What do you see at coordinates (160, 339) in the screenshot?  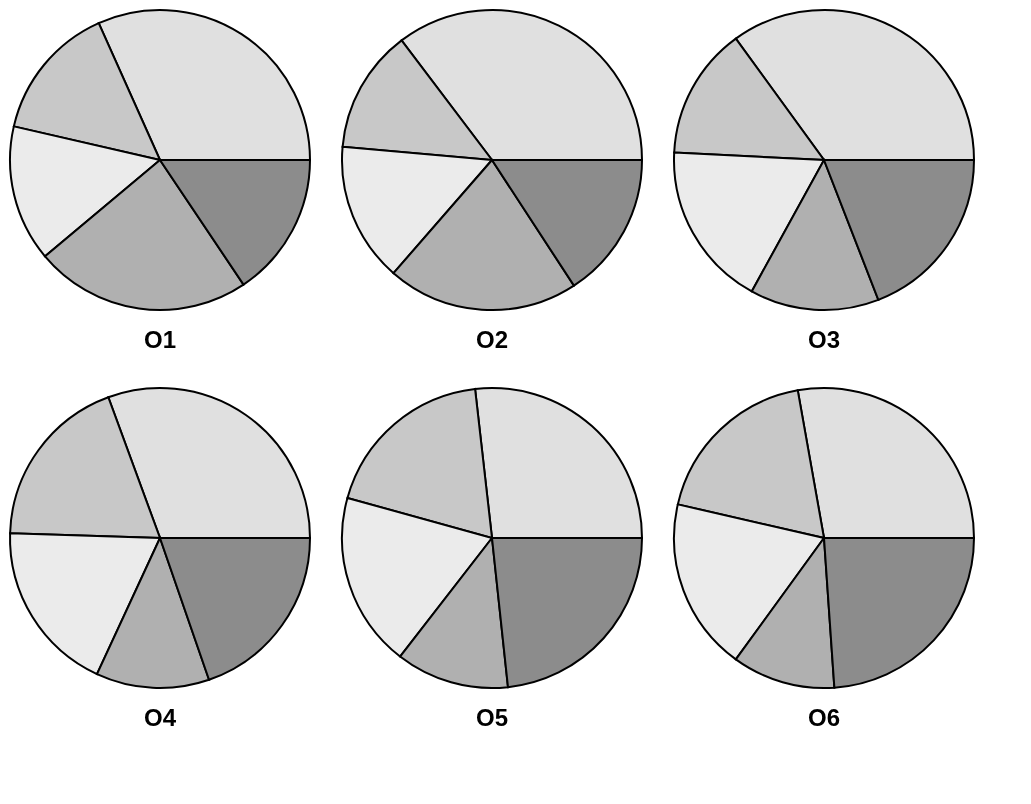 I see `text: O1` at bounding box center [160, 339].